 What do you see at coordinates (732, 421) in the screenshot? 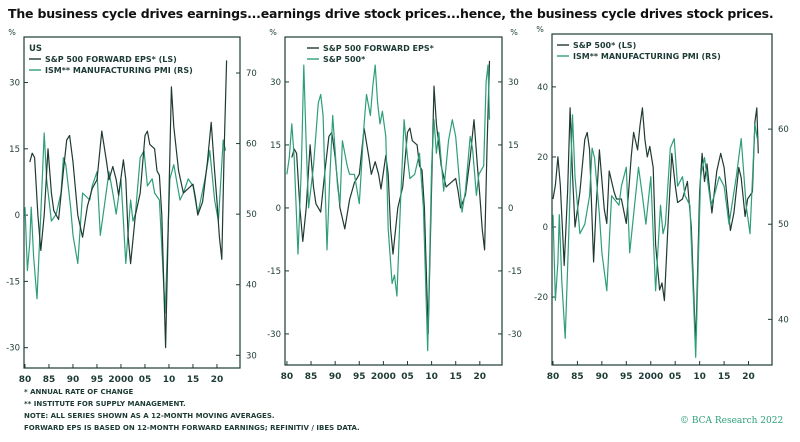
I see `credit-text: © BCA Research 2022` at bounding box center [732, 421].